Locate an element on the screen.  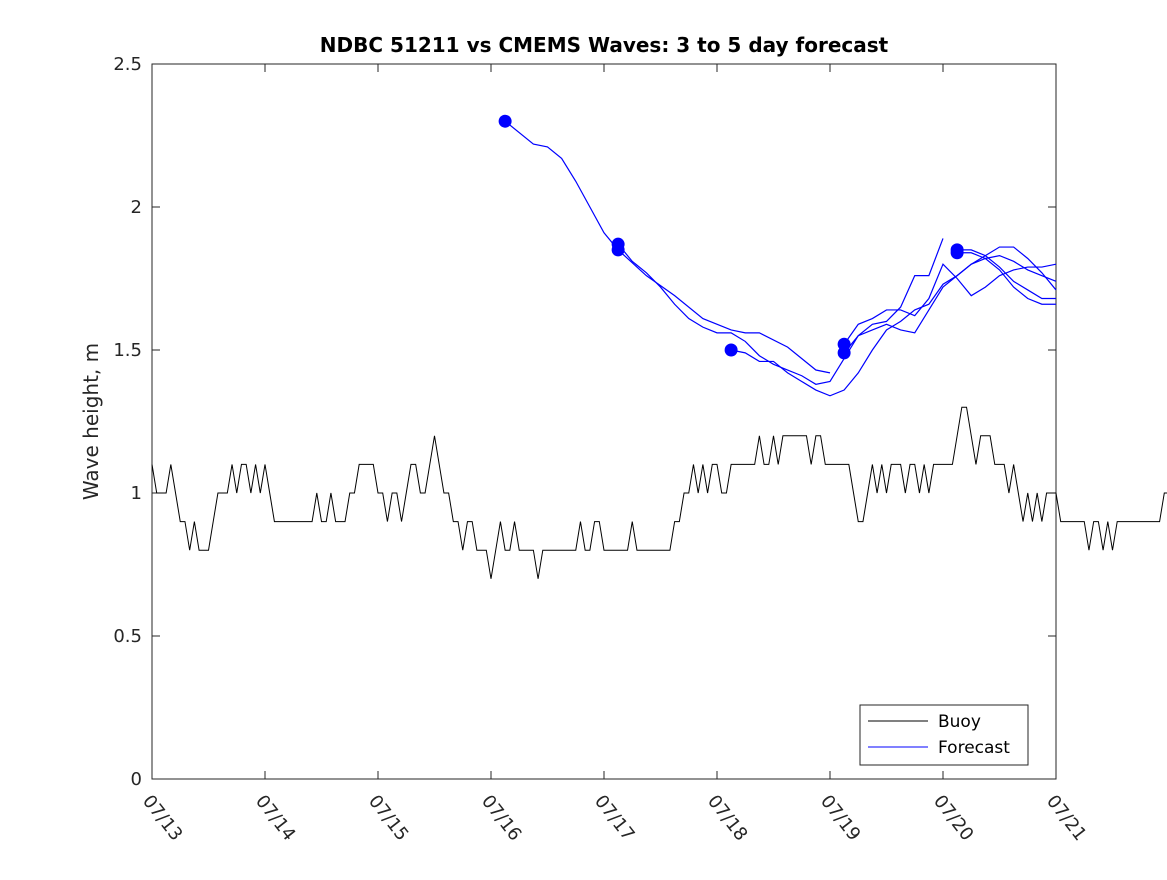
y-tick-label: 2.5 is located at coordinates (127, 64).